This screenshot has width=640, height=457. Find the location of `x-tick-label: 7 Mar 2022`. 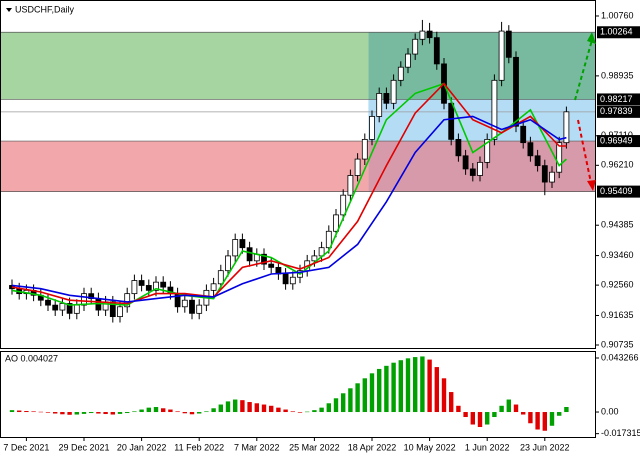

x-tick-label: 7 Mar 2022 is located at coordinates (257, 447).